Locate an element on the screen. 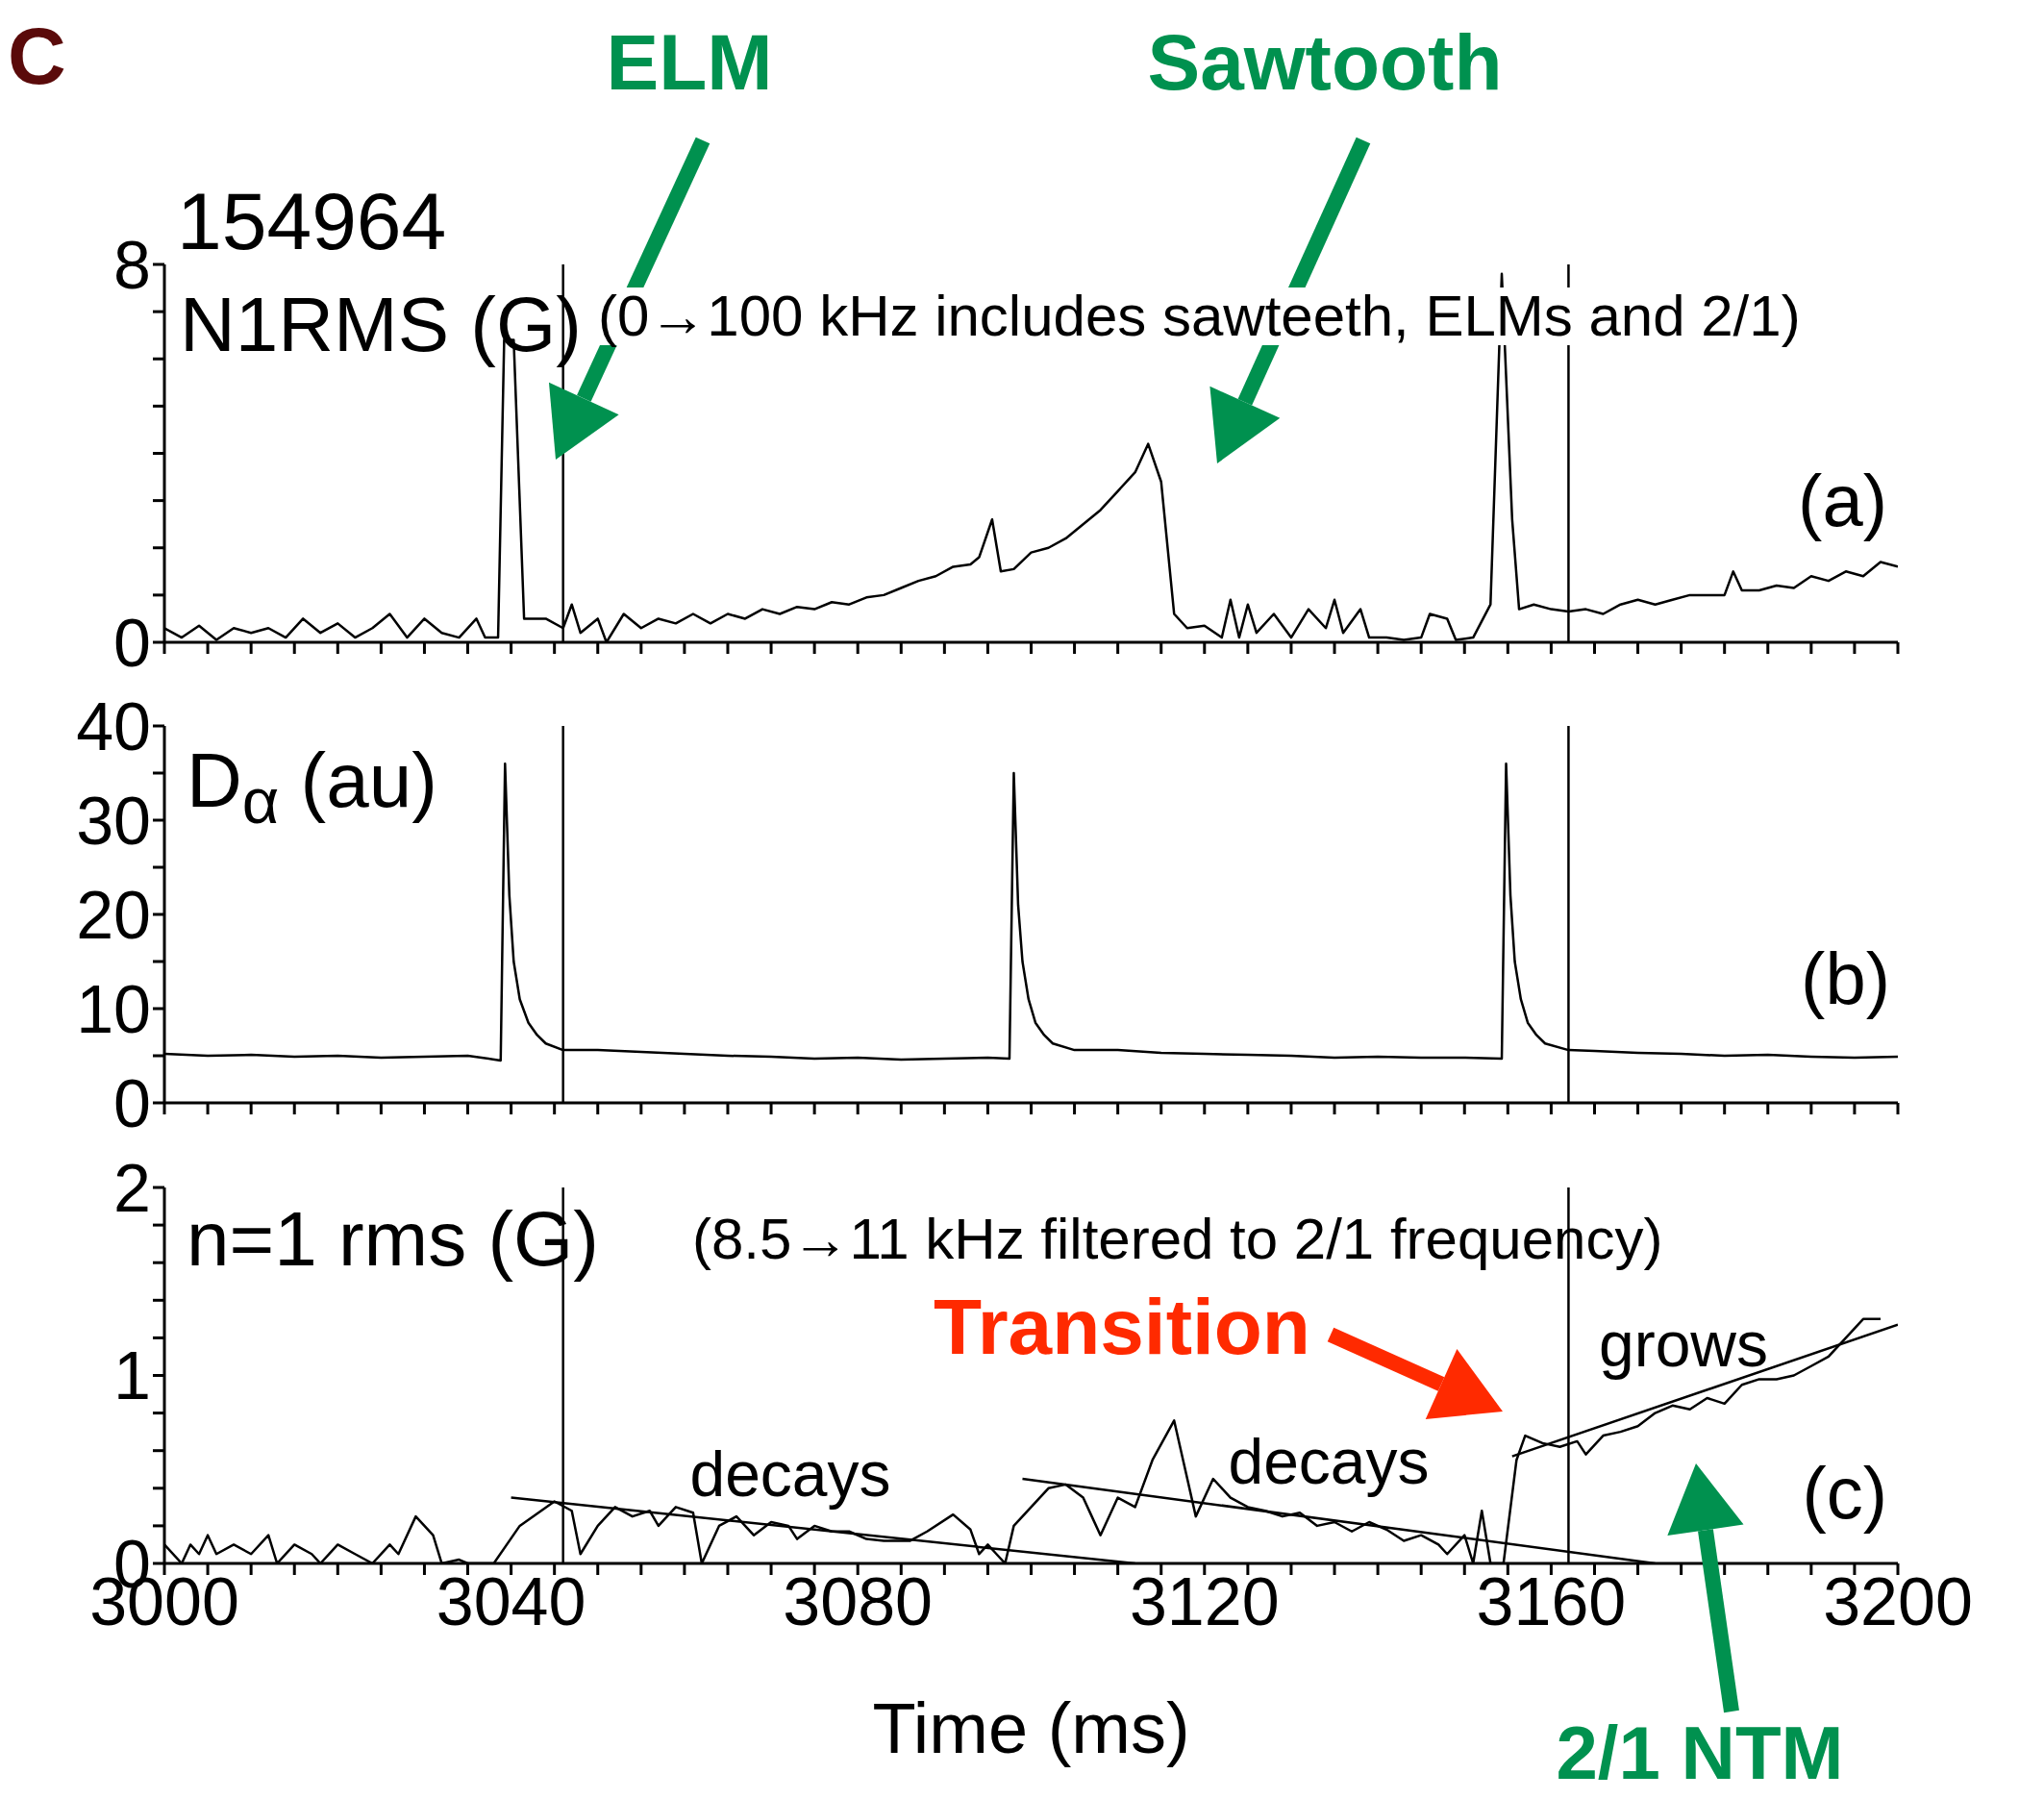 The image size is (2044, 1799). annotation: 154964 is located at coordinates (312, 221).